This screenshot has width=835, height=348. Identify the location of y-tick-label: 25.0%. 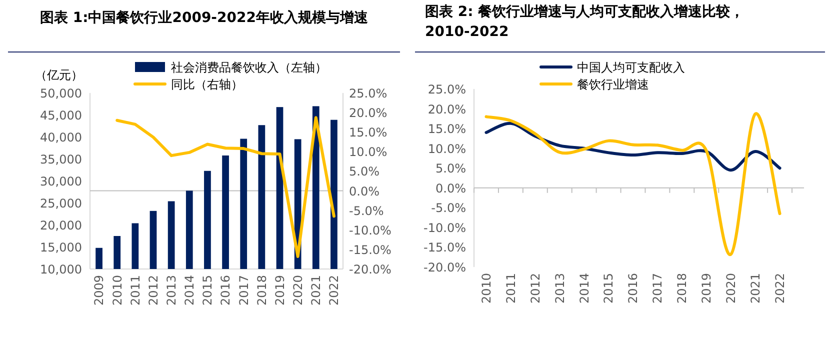
(447, 89).